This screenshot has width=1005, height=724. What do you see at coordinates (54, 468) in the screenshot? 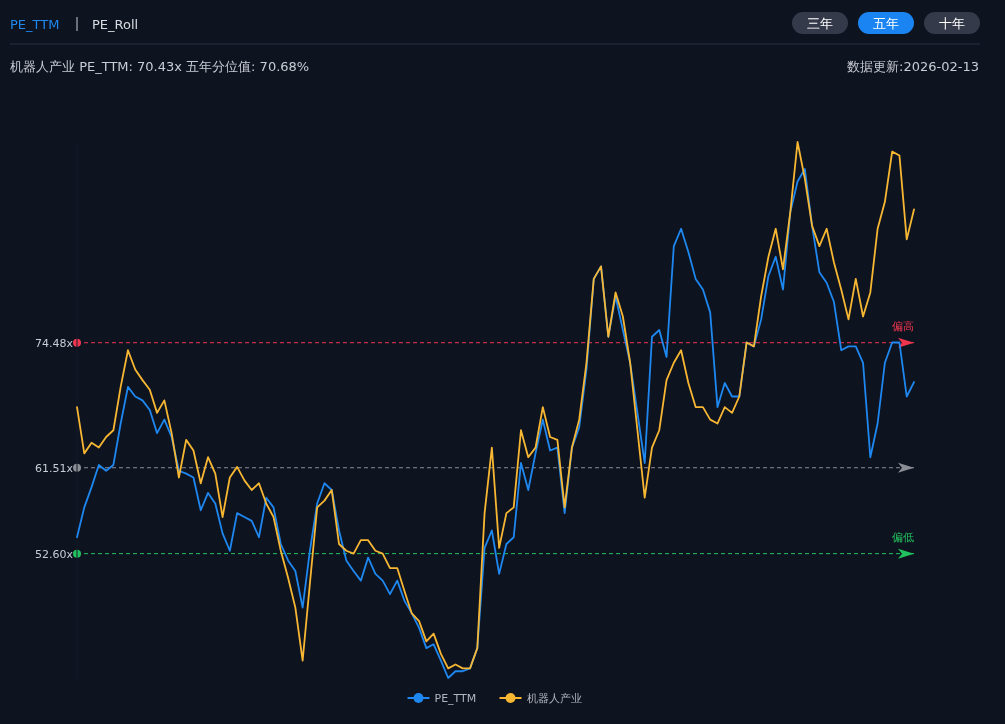
I see `y-tick-label: 61.51x` at bounding box center [54, 468].